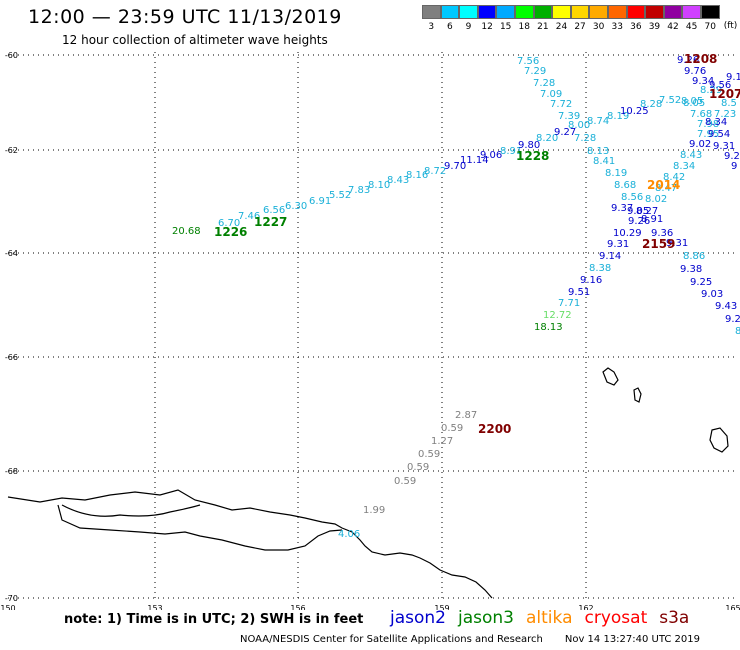 This screenshot has width=740, height=650. I want to click on wave-height-label: 9, so click(734, 166).